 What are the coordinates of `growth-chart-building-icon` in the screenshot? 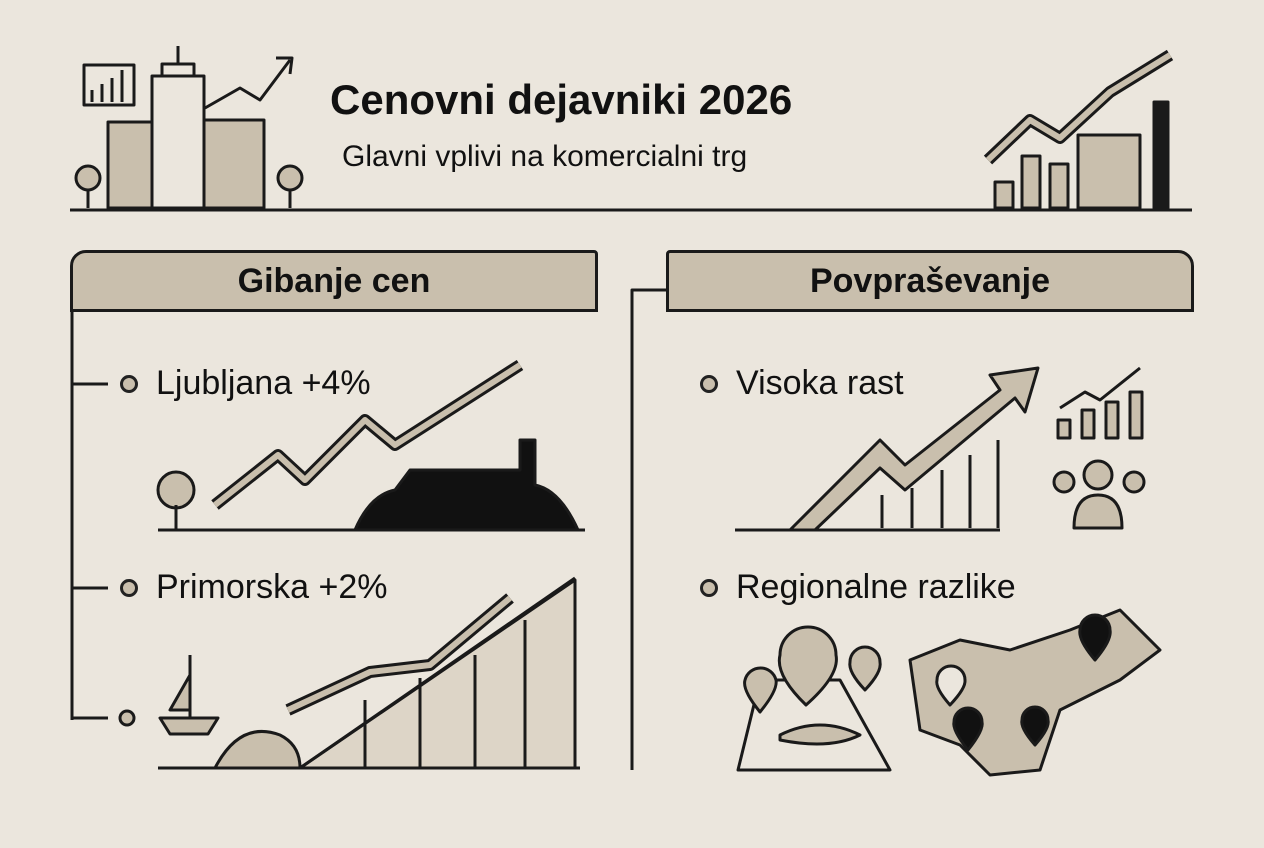 It's located at (1078, 129).